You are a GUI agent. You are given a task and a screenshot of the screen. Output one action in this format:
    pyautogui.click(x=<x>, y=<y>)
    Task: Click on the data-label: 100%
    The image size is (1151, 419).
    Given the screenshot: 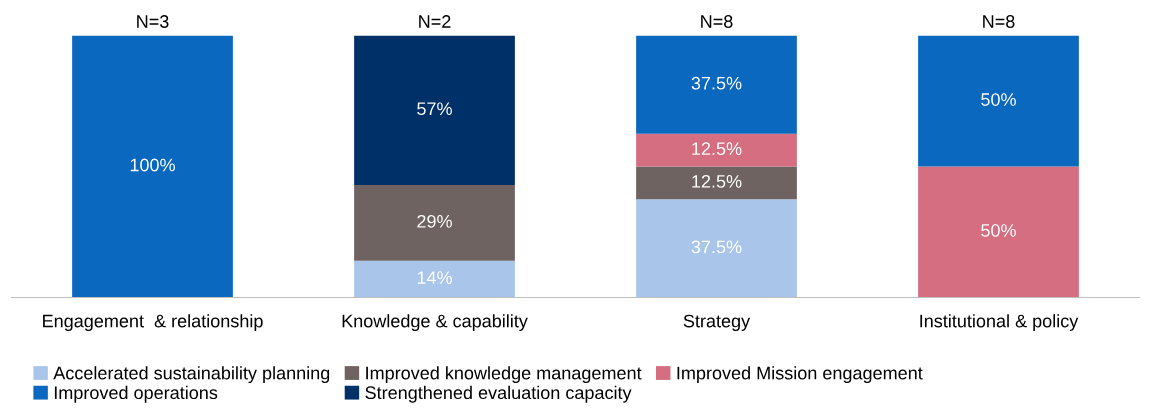 What is the action you would take?
    pyautogui.click(x=152, y=165)
    